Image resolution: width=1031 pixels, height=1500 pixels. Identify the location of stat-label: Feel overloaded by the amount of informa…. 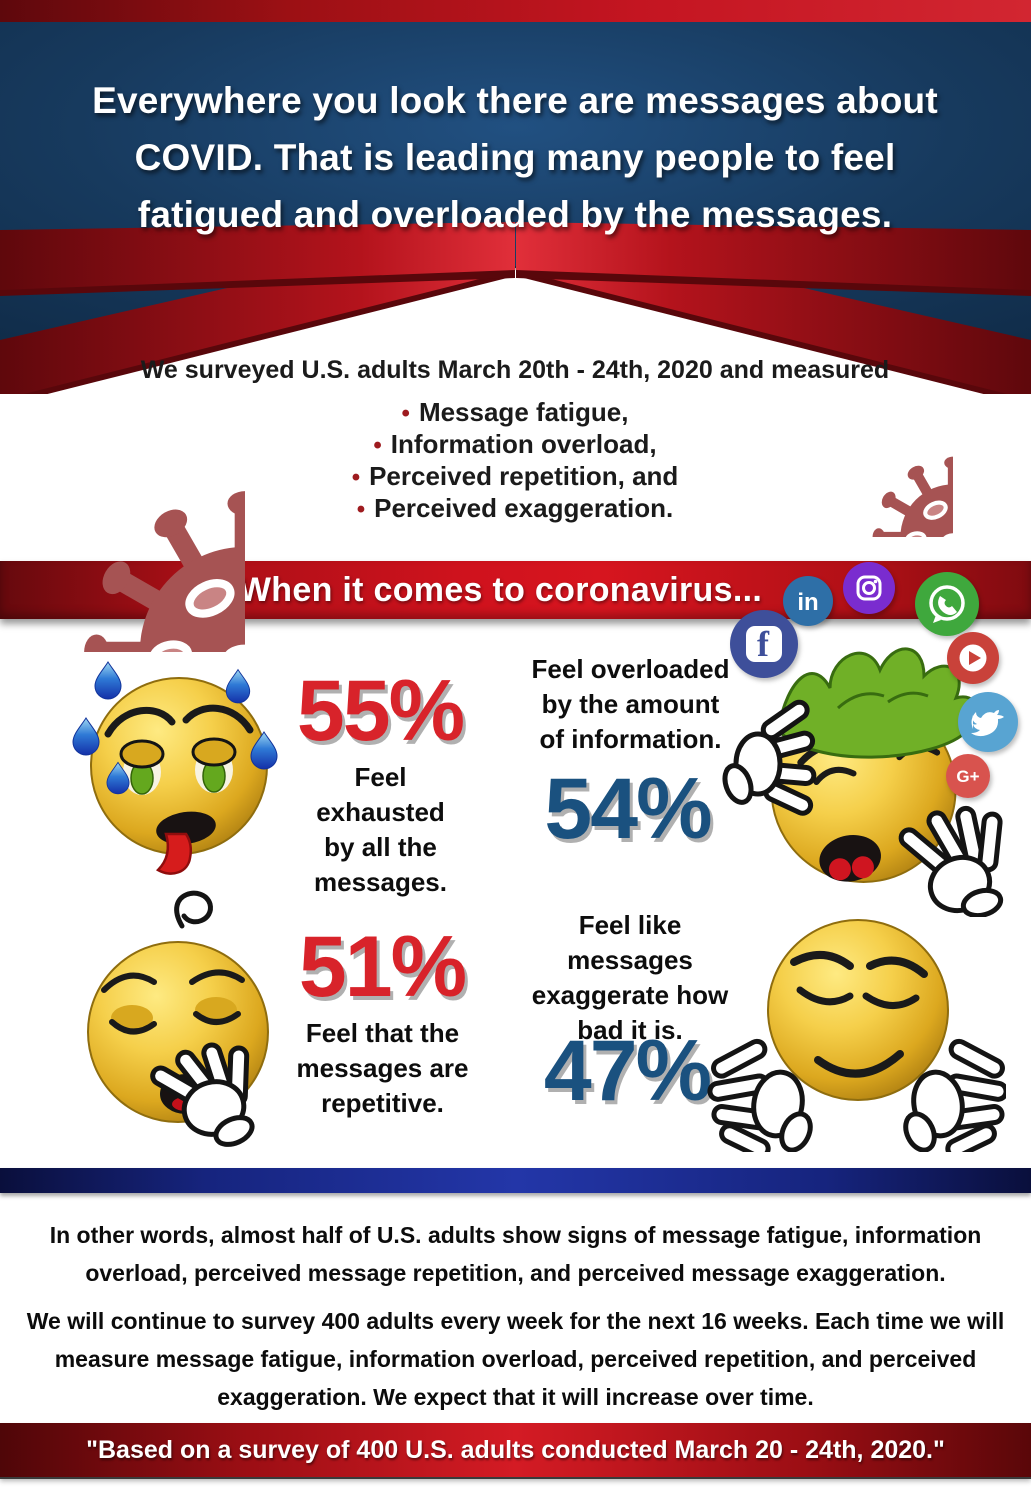
(630, 704).